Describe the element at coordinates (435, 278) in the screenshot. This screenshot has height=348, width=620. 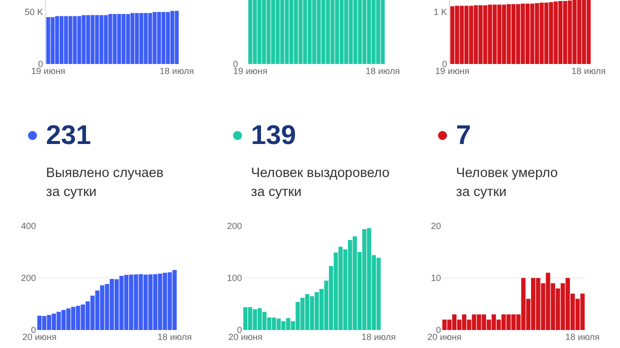
I see `y-tick-label: 10` at that location.